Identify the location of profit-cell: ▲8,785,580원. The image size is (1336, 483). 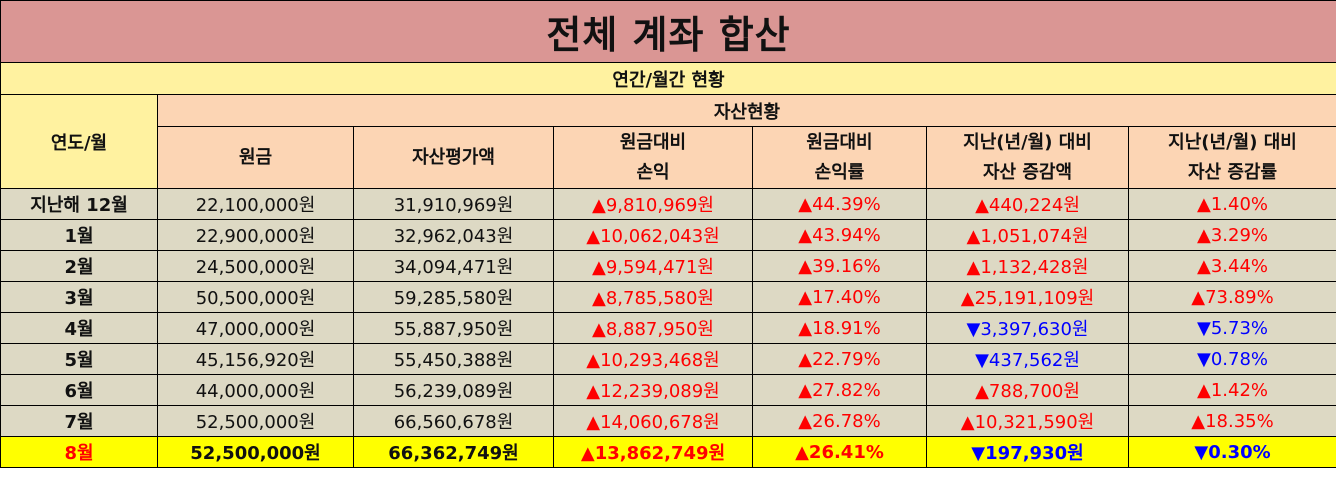
(653, 297).